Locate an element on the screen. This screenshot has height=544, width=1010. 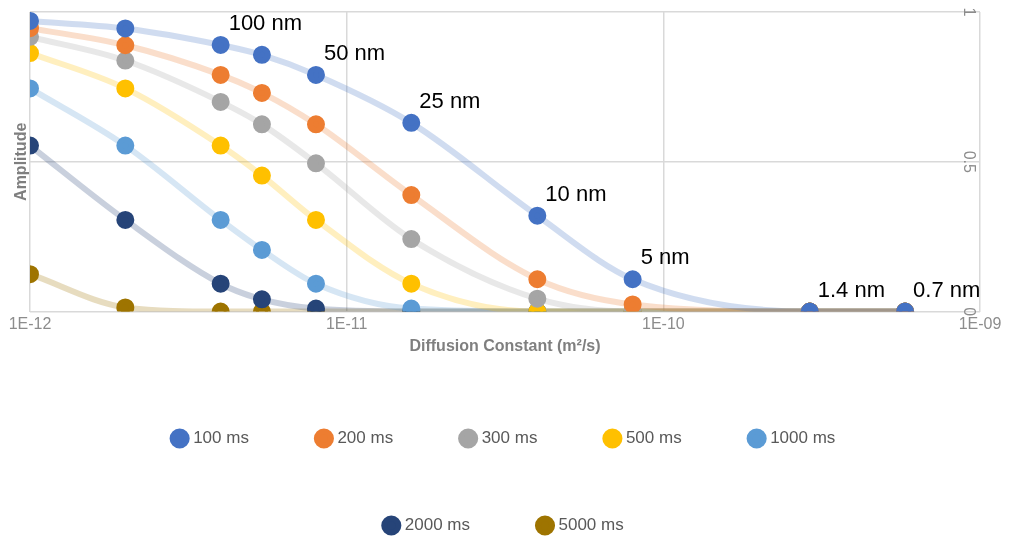
y-tick-label: 0 is located at coordinates (969, 312).